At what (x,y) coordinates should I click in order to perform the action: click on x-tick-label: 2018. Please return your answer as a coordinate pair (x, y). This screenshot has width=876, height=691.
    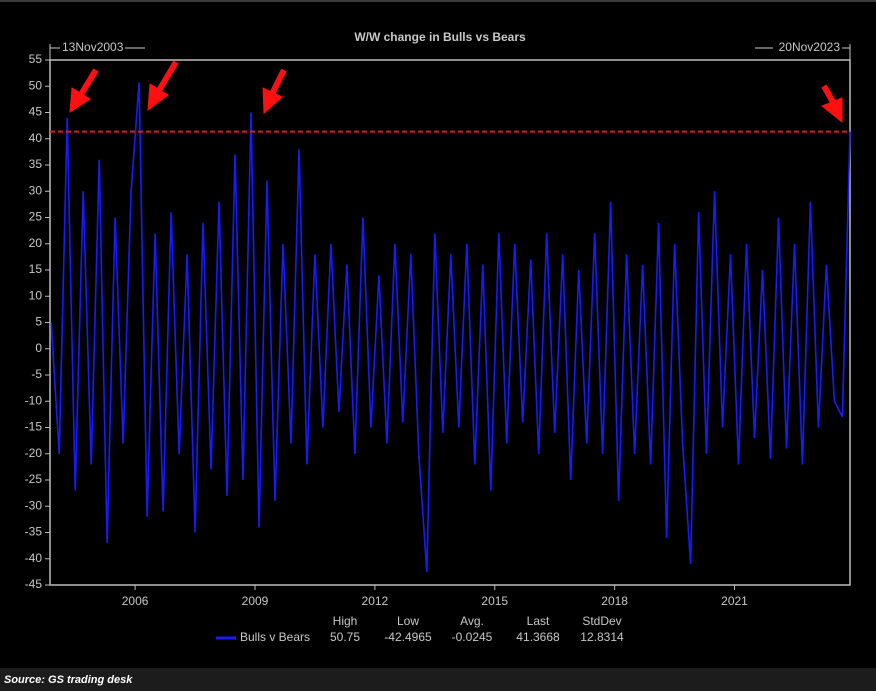
    Looking at the image, I should click on (614, 601).